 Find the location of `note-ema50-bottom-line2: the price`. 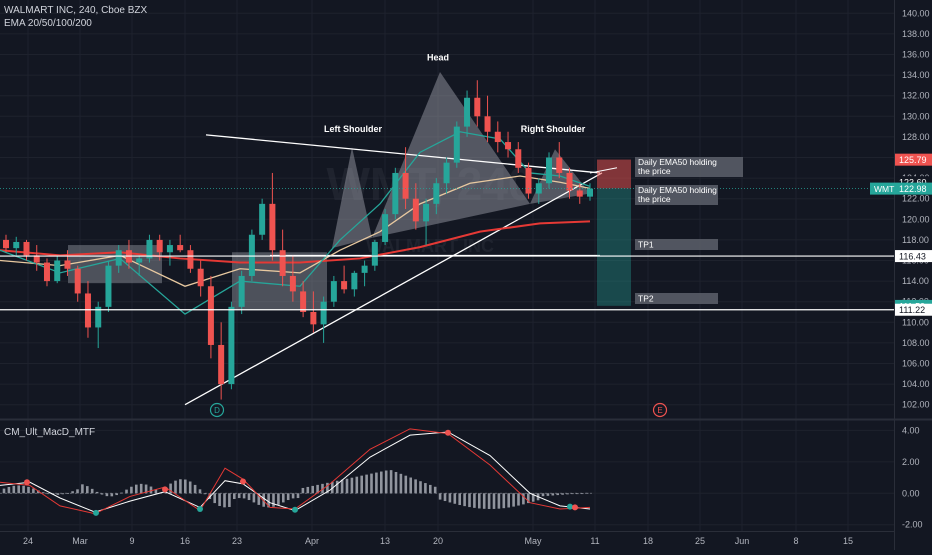

note-ema50-bottom-line2: the price is located at coordinates (654, 199).